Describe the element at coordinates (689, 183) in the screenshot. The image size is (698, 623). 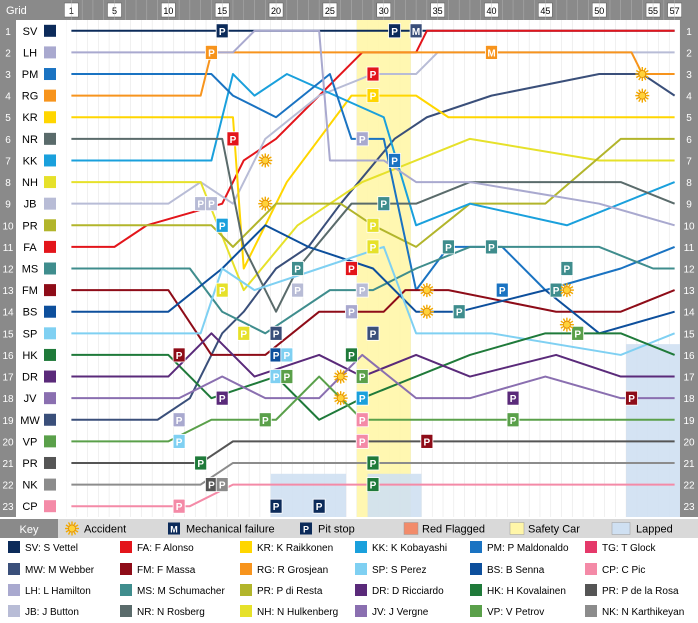
I see `final-position-number: 8` at that location.